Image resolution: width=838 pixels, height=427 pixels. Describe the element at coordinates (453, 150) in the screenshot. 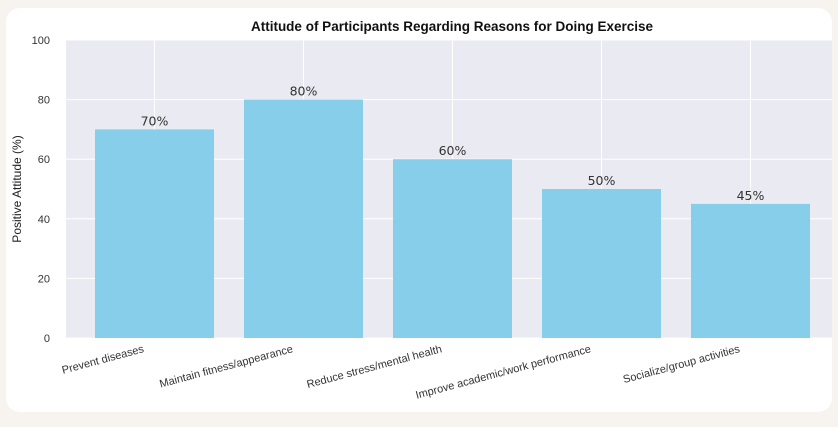

I see `bar-value-label: 60%` at that location.